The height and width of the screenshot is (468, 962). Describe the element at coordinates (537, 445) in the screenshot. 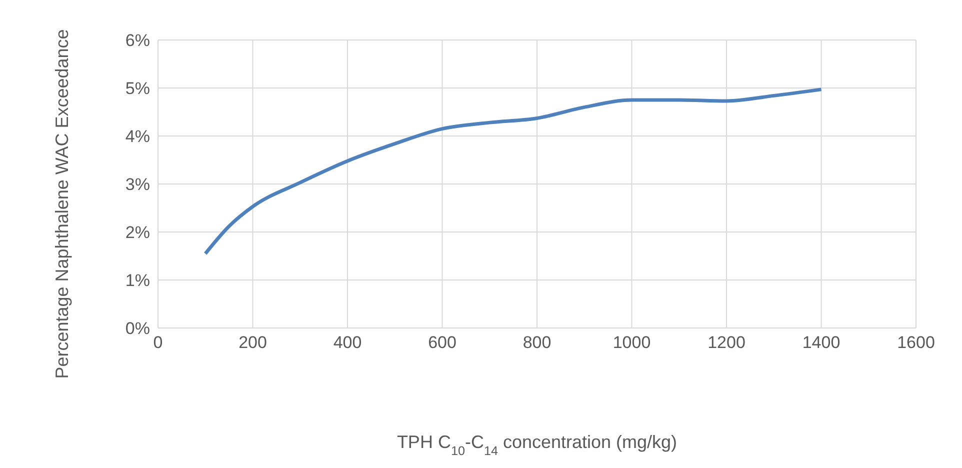

I see `x-axis-title: TPH C$_{10}$-C$_{14}$ concentration (mg/kg)` at that location.